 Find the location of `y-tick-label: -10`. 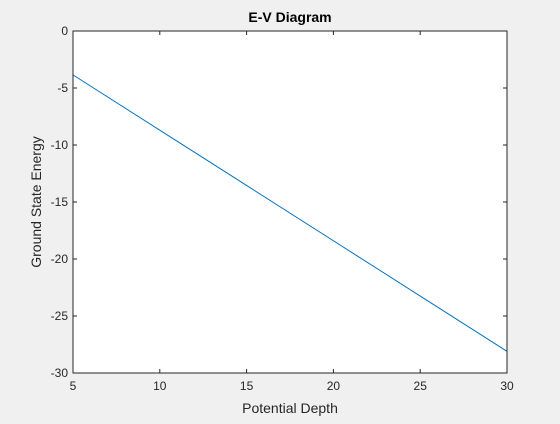

y-tick-label: -10 is located at coordinates (60, 145).